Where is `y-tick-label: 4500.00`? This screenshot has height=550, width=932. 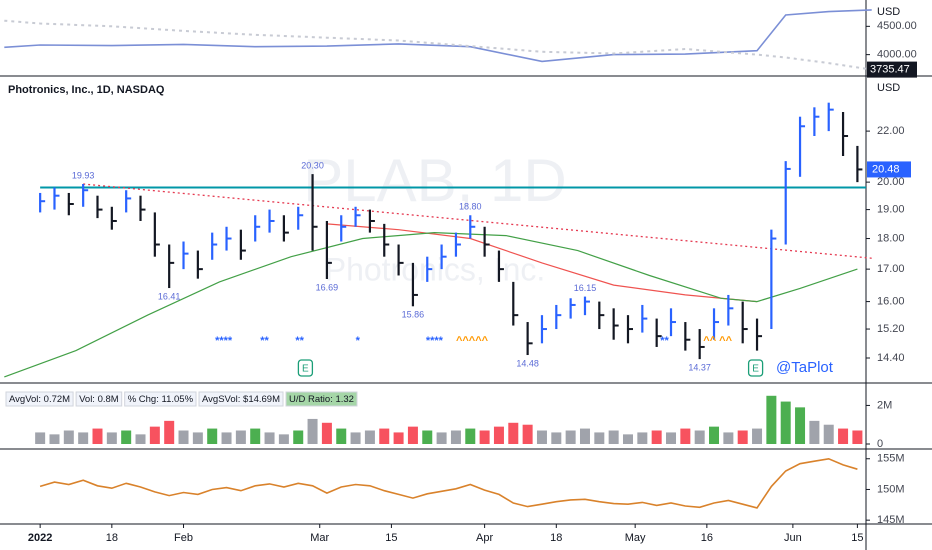
y-tick-label: 4500.00 is located at coordinates (897, 26).